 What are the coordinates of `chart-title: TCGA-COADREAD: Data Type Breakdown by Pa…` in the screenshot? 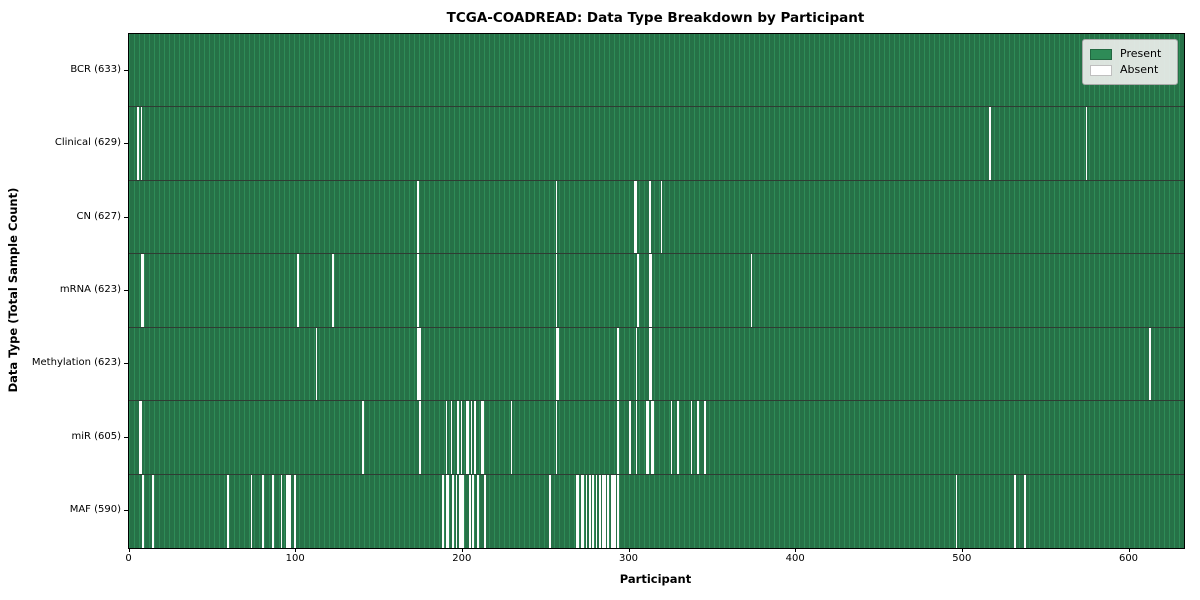 It's located at (655, 18).